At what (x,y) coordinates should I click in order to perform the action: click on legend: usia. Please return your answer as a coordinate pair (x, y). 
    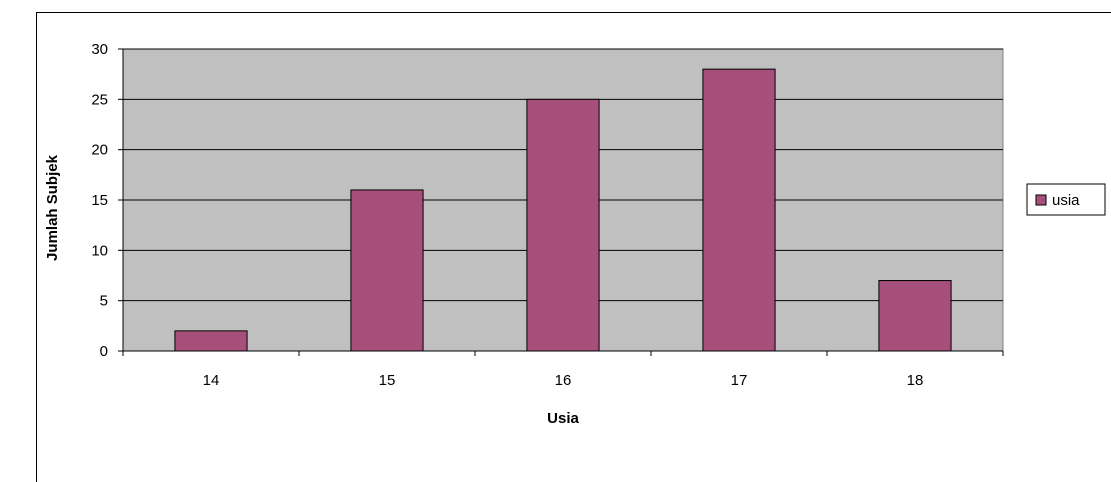
    Looking at the image, I should click on (1066, 199).